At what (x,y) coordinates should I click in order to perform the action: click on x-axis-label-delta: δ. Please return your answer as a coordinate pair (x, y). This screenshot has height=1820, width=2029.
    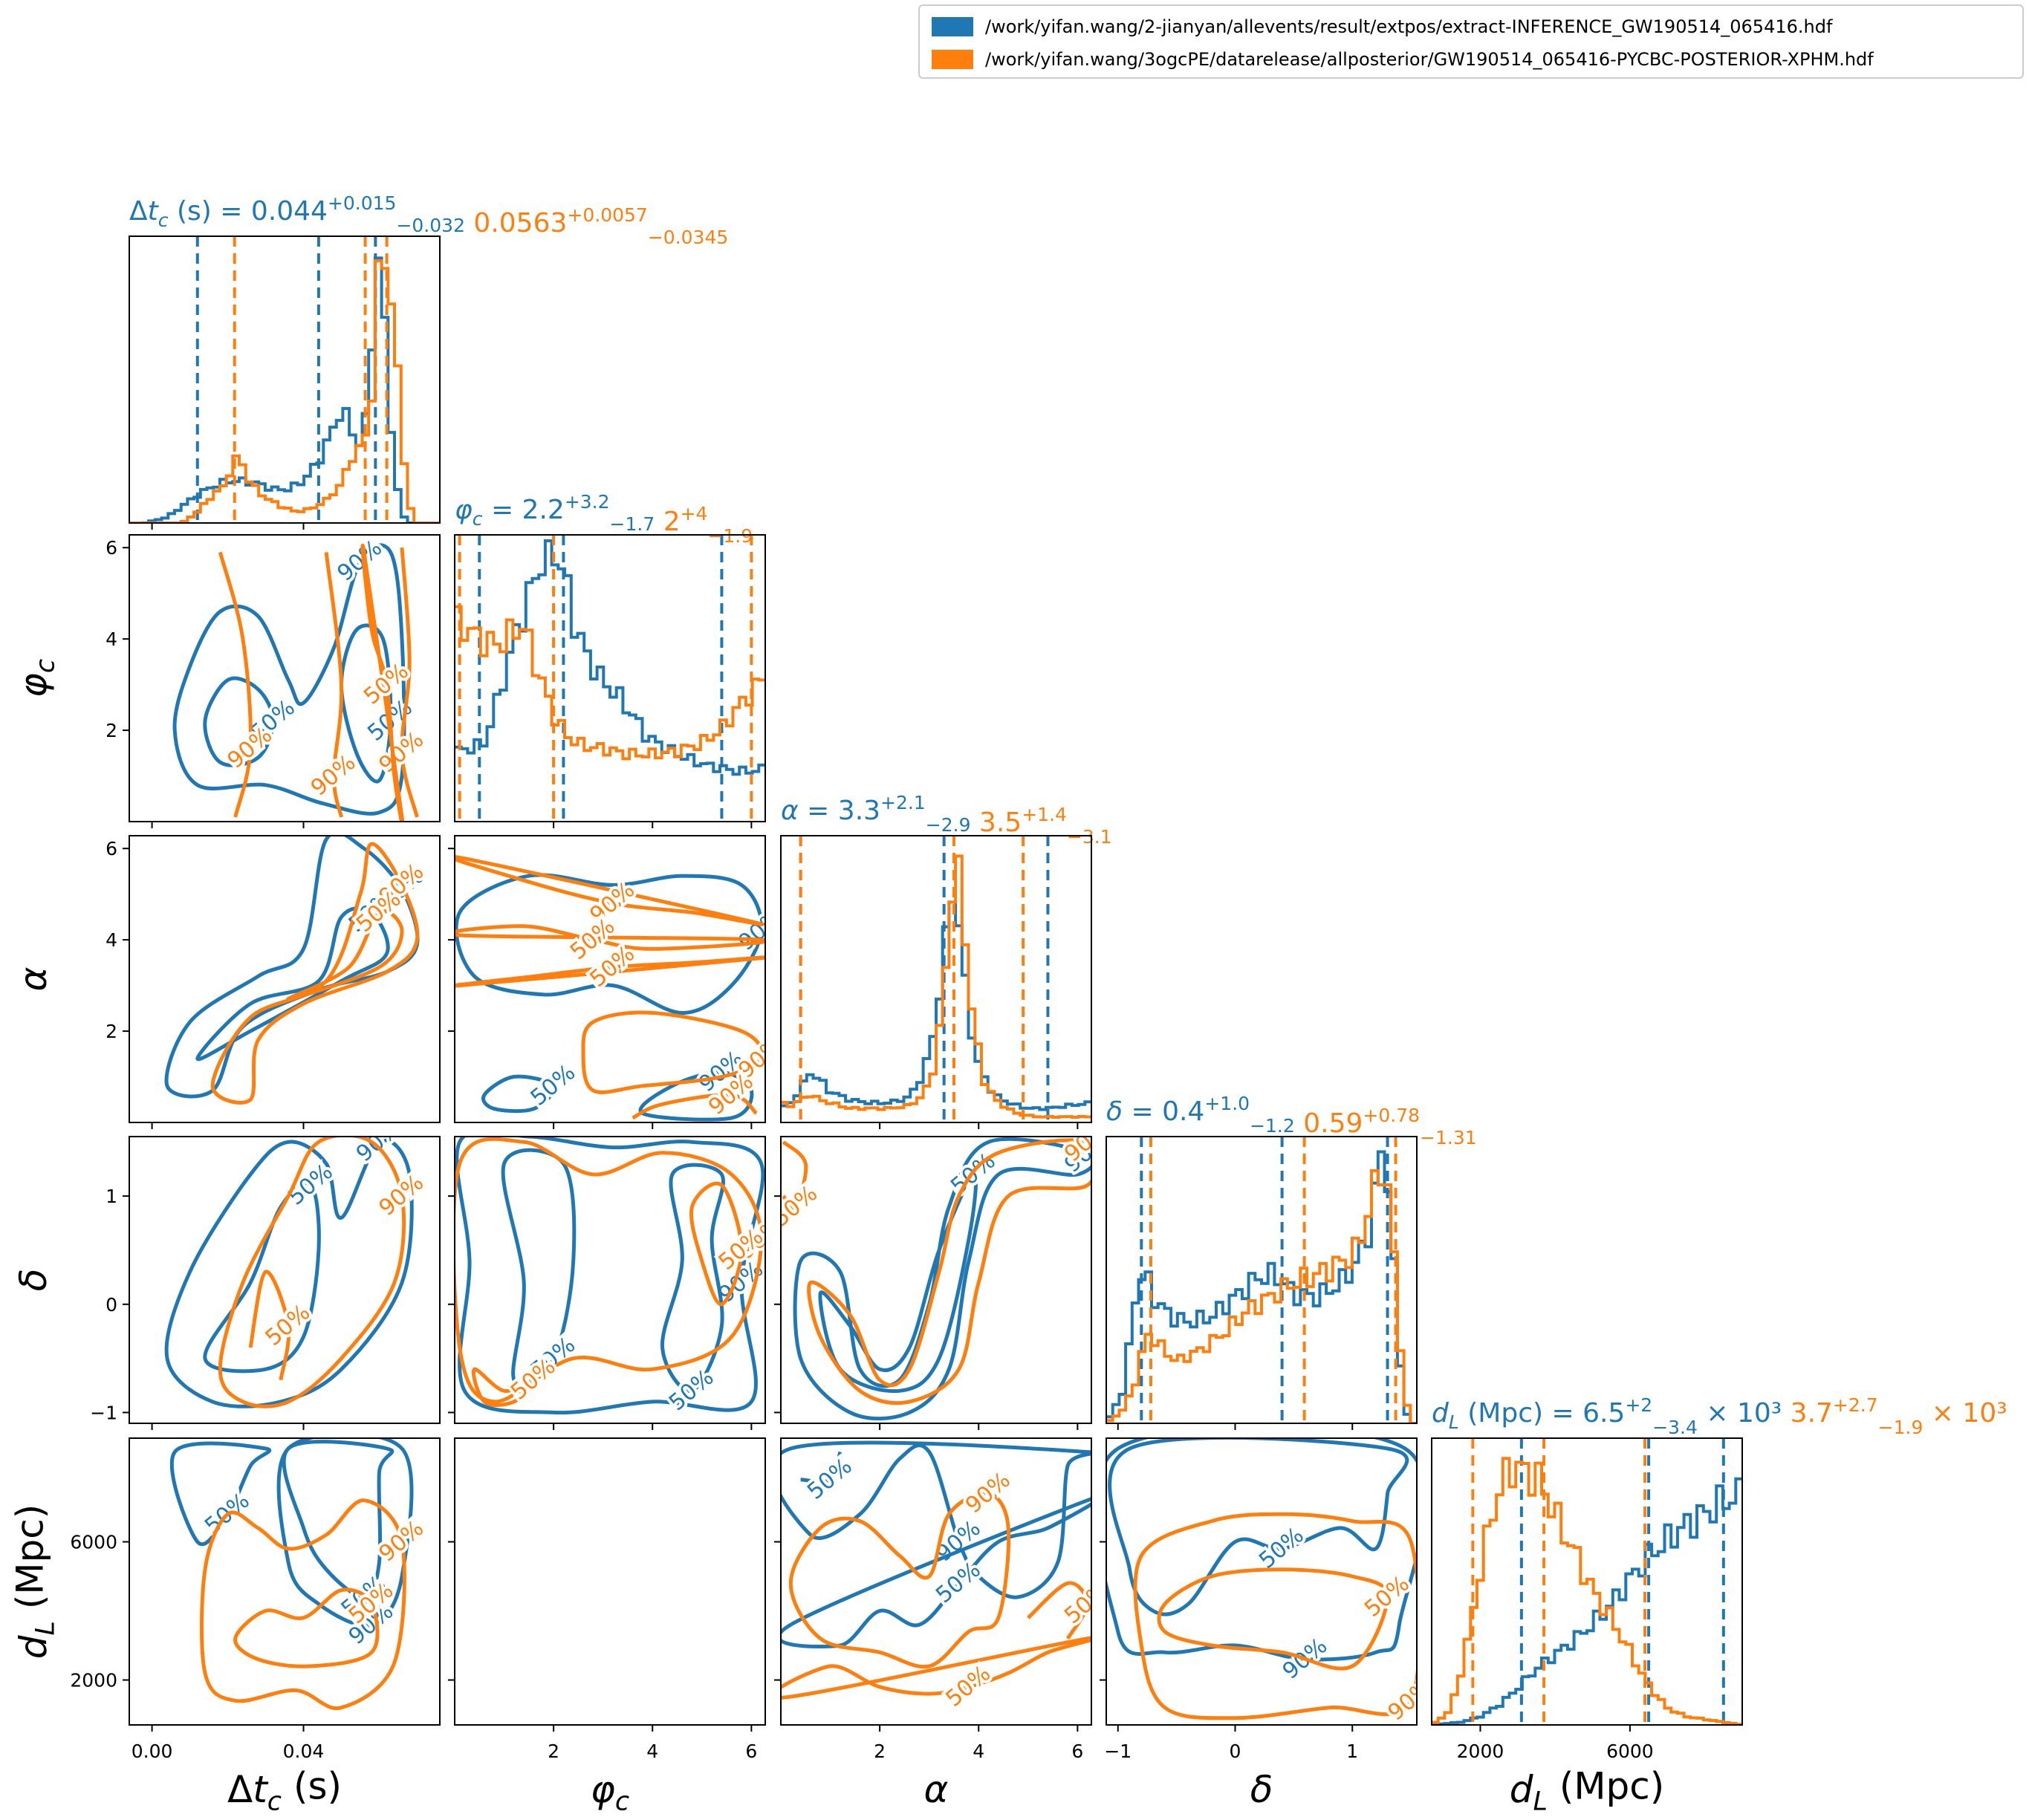
    Looking at the image, I should click on (1261, 1790).